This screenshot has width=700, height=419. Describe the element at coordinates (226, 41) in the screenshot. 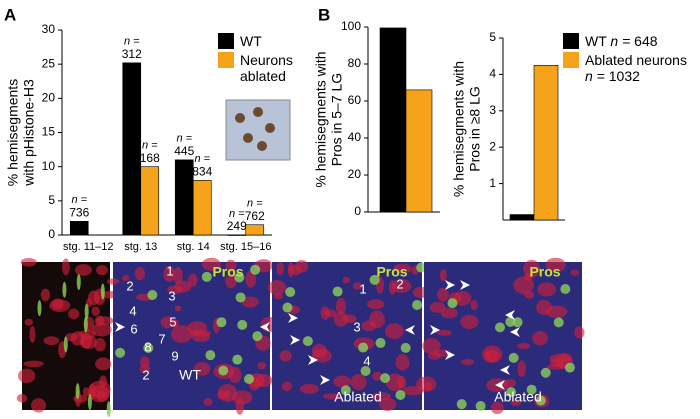

I see `legend-swatch` at that location.